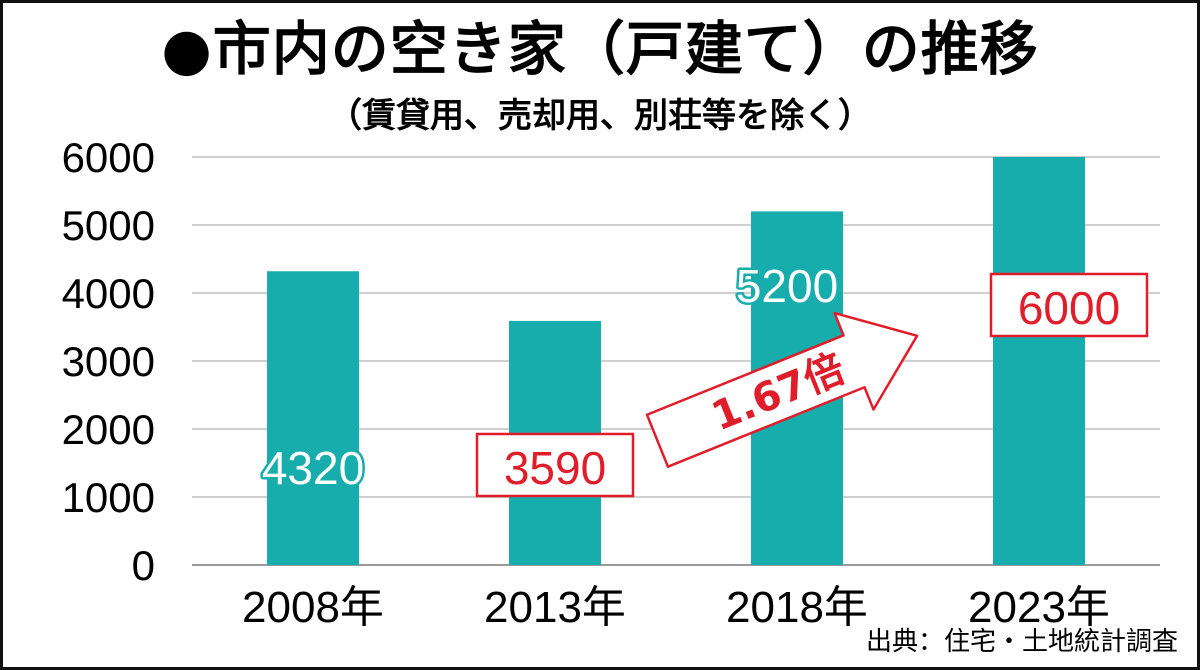 This screenshot has height=670, width=1200. Describe the element at coordinates (143, 565) in the screenshot. I see `y-tick-label: 0` at that location.